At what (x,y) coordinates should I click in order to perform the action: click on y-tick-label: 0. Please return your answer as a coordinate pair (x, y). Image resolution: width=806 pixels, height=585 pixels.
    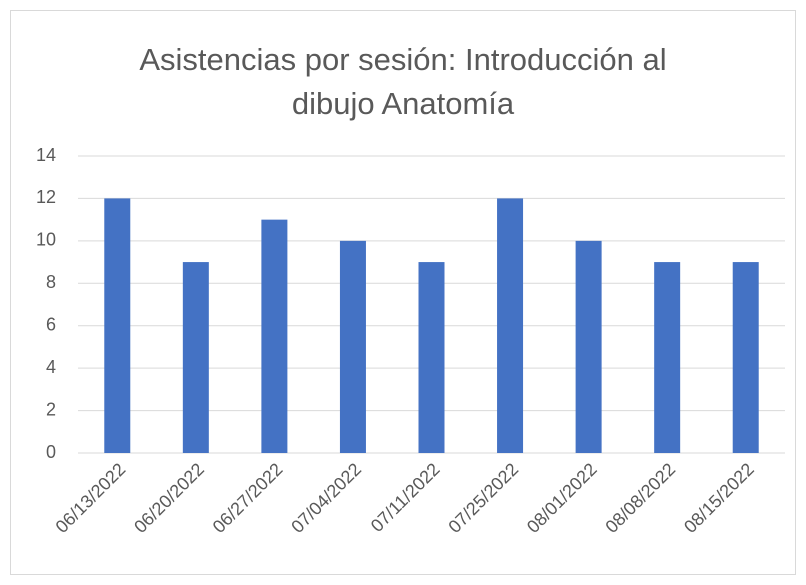
    Looking at the image, I should click on (51, 452).